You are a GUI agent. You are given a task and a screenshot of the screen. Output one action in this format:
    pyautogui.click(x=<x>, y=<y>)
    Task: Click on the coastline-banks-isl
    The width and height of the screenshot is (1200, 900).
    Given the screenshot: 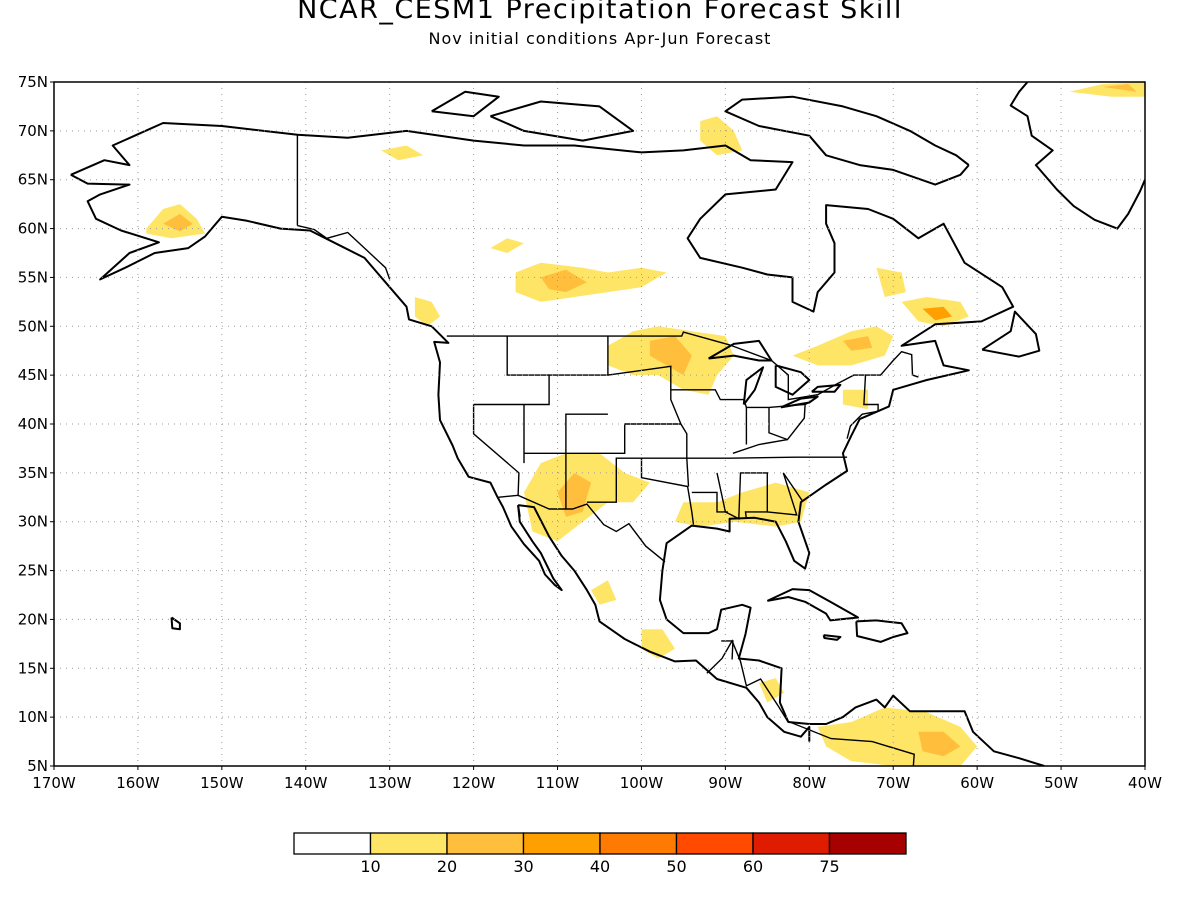 What is the action you would take?
    pyautogui.click(x=465, y=104)
    